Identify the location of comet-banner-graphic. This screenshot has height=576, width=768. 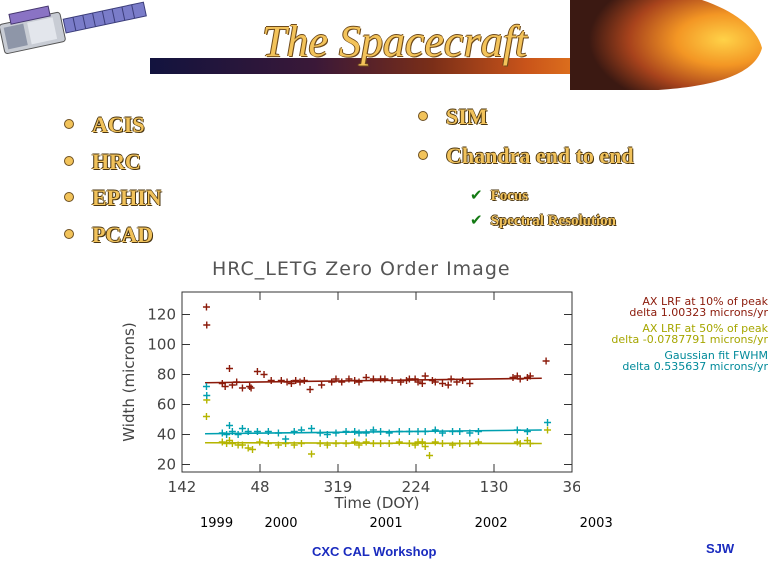
(456, 45).